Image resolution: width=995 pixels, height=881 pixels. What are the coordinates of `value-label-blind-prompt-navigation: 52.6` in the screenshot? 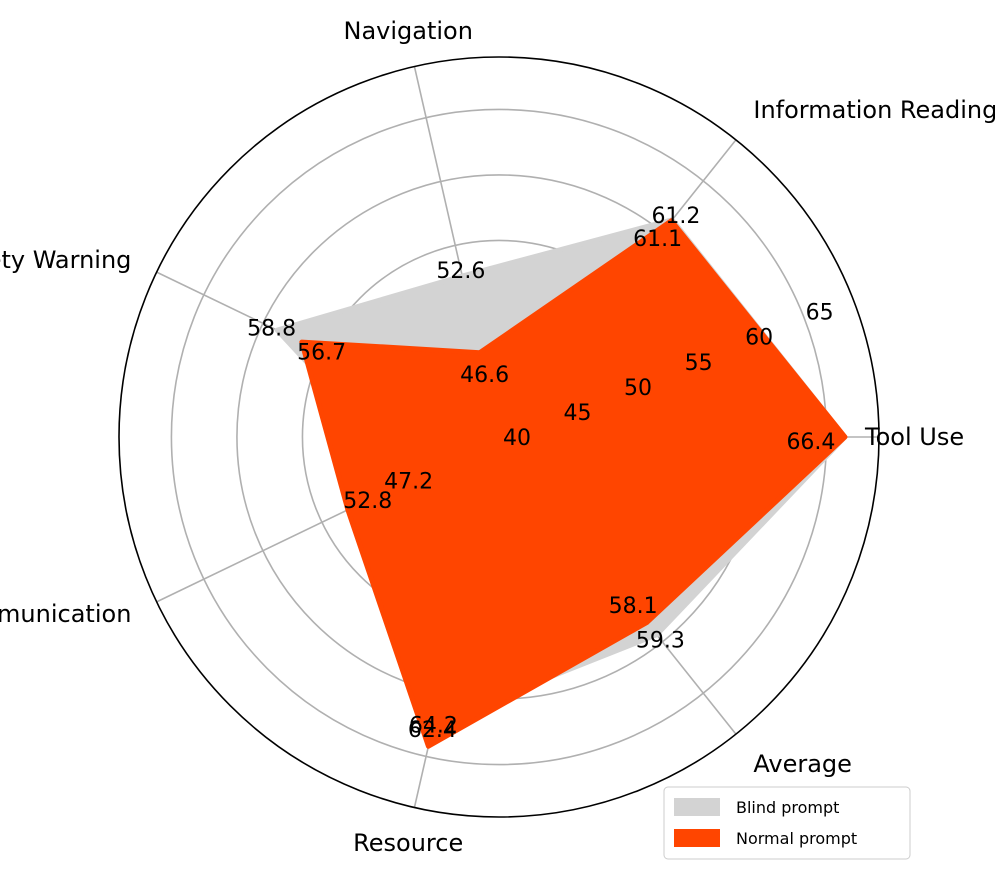 It's located at (460, 271).